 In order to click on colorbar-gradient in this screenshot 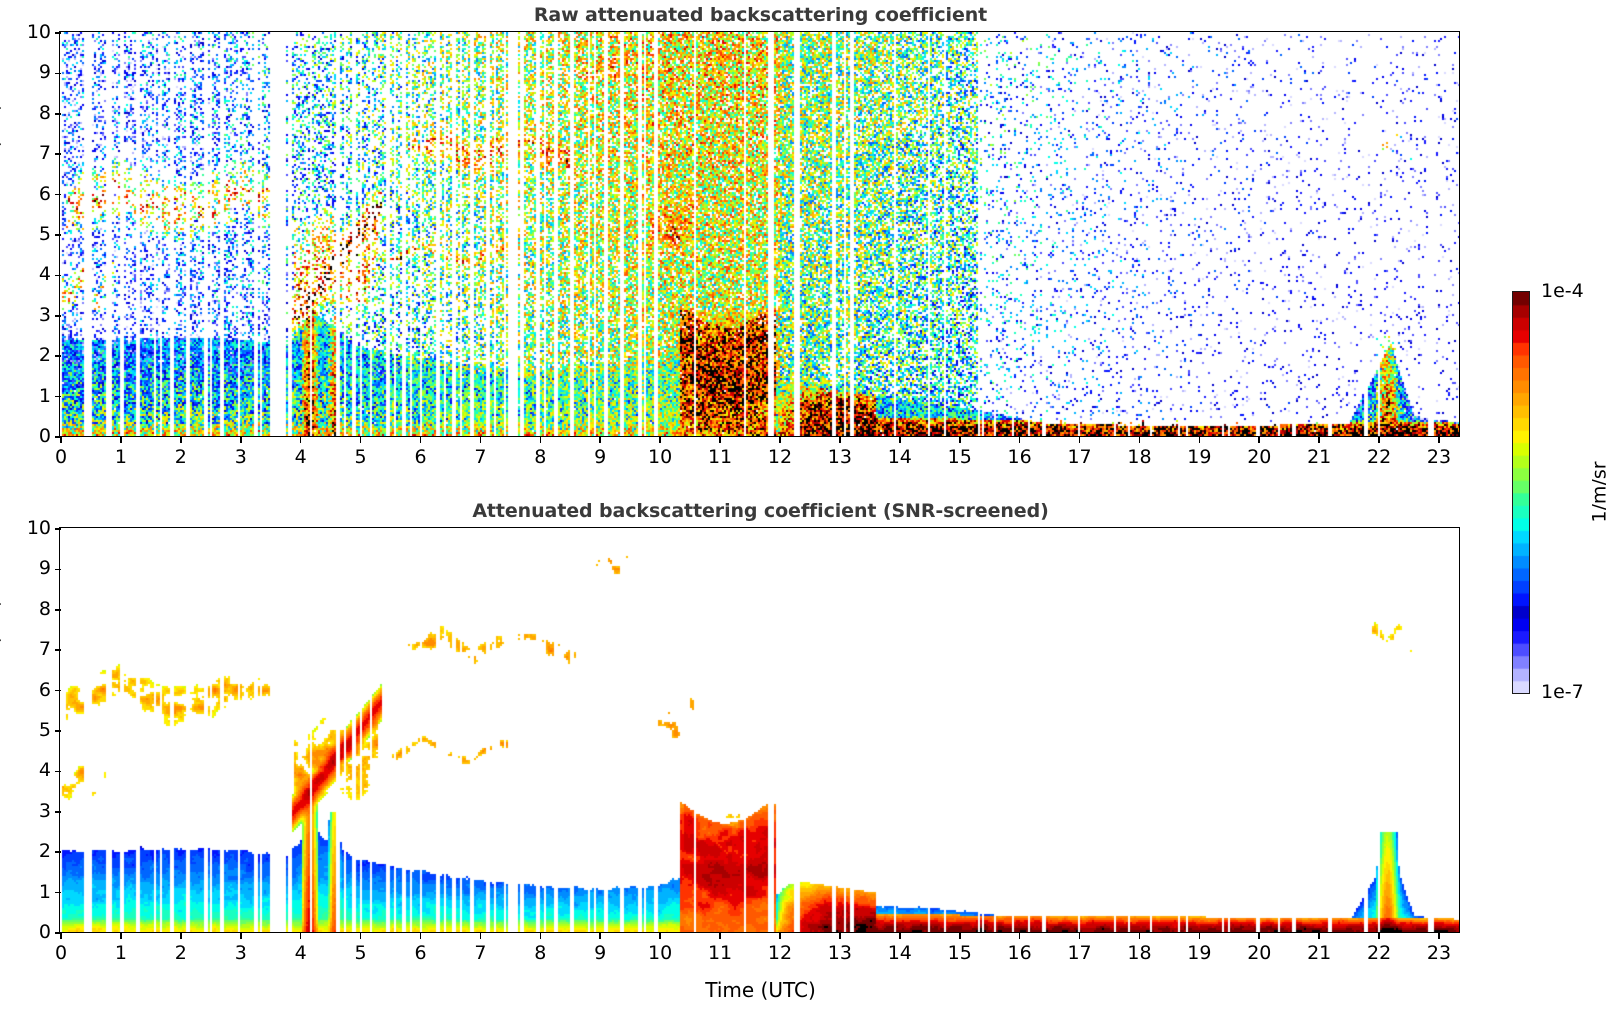, I will do `click(1520, 492)`.